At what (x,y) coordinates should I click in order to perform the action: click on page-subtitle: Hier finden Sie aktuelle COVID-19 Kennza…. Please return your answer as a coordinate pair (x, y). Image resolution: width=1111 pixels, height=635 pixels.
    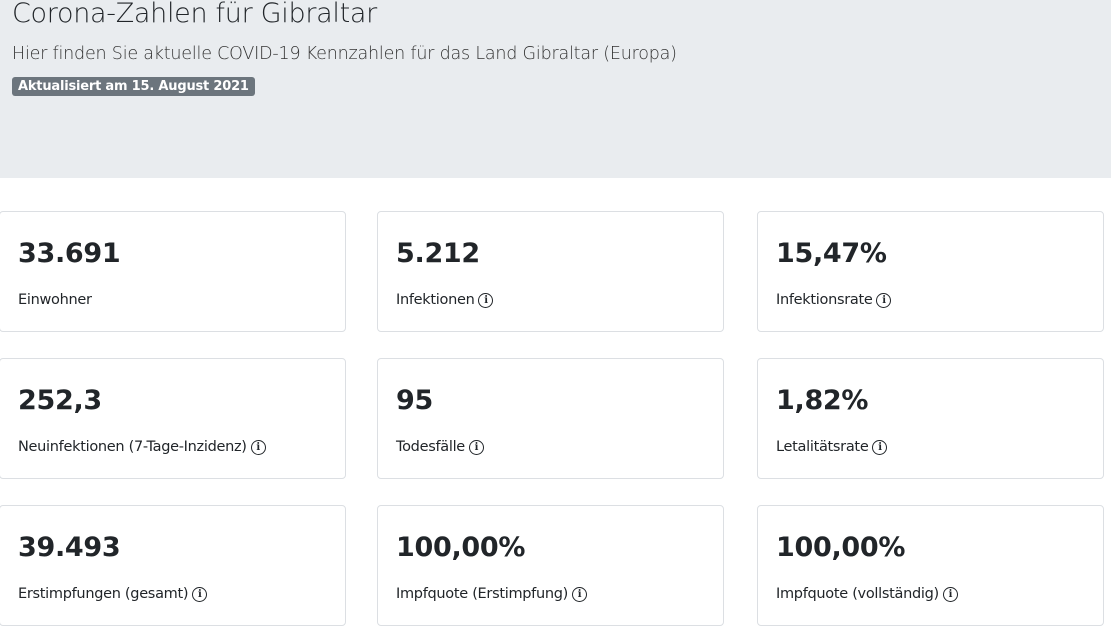
    Looking at the image, I should click on (344, 54).